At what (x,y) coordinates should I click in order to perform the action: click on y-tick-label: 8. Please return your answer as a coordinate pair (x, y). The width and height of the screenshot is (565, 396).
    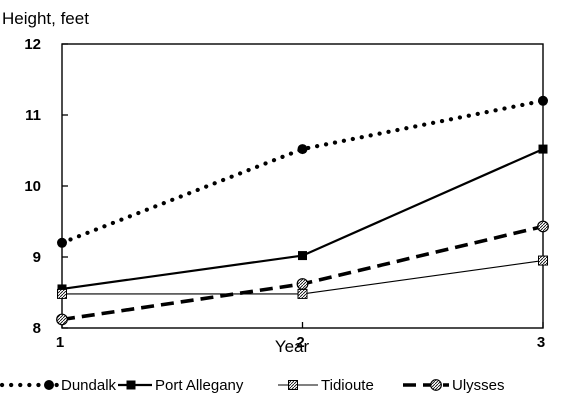
    Looking at the image, I should click on (37, 328).